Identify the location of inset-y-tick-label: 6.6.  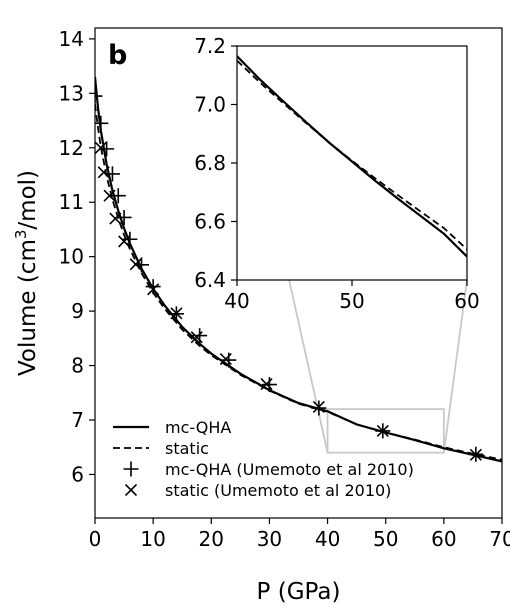
(210, 222).